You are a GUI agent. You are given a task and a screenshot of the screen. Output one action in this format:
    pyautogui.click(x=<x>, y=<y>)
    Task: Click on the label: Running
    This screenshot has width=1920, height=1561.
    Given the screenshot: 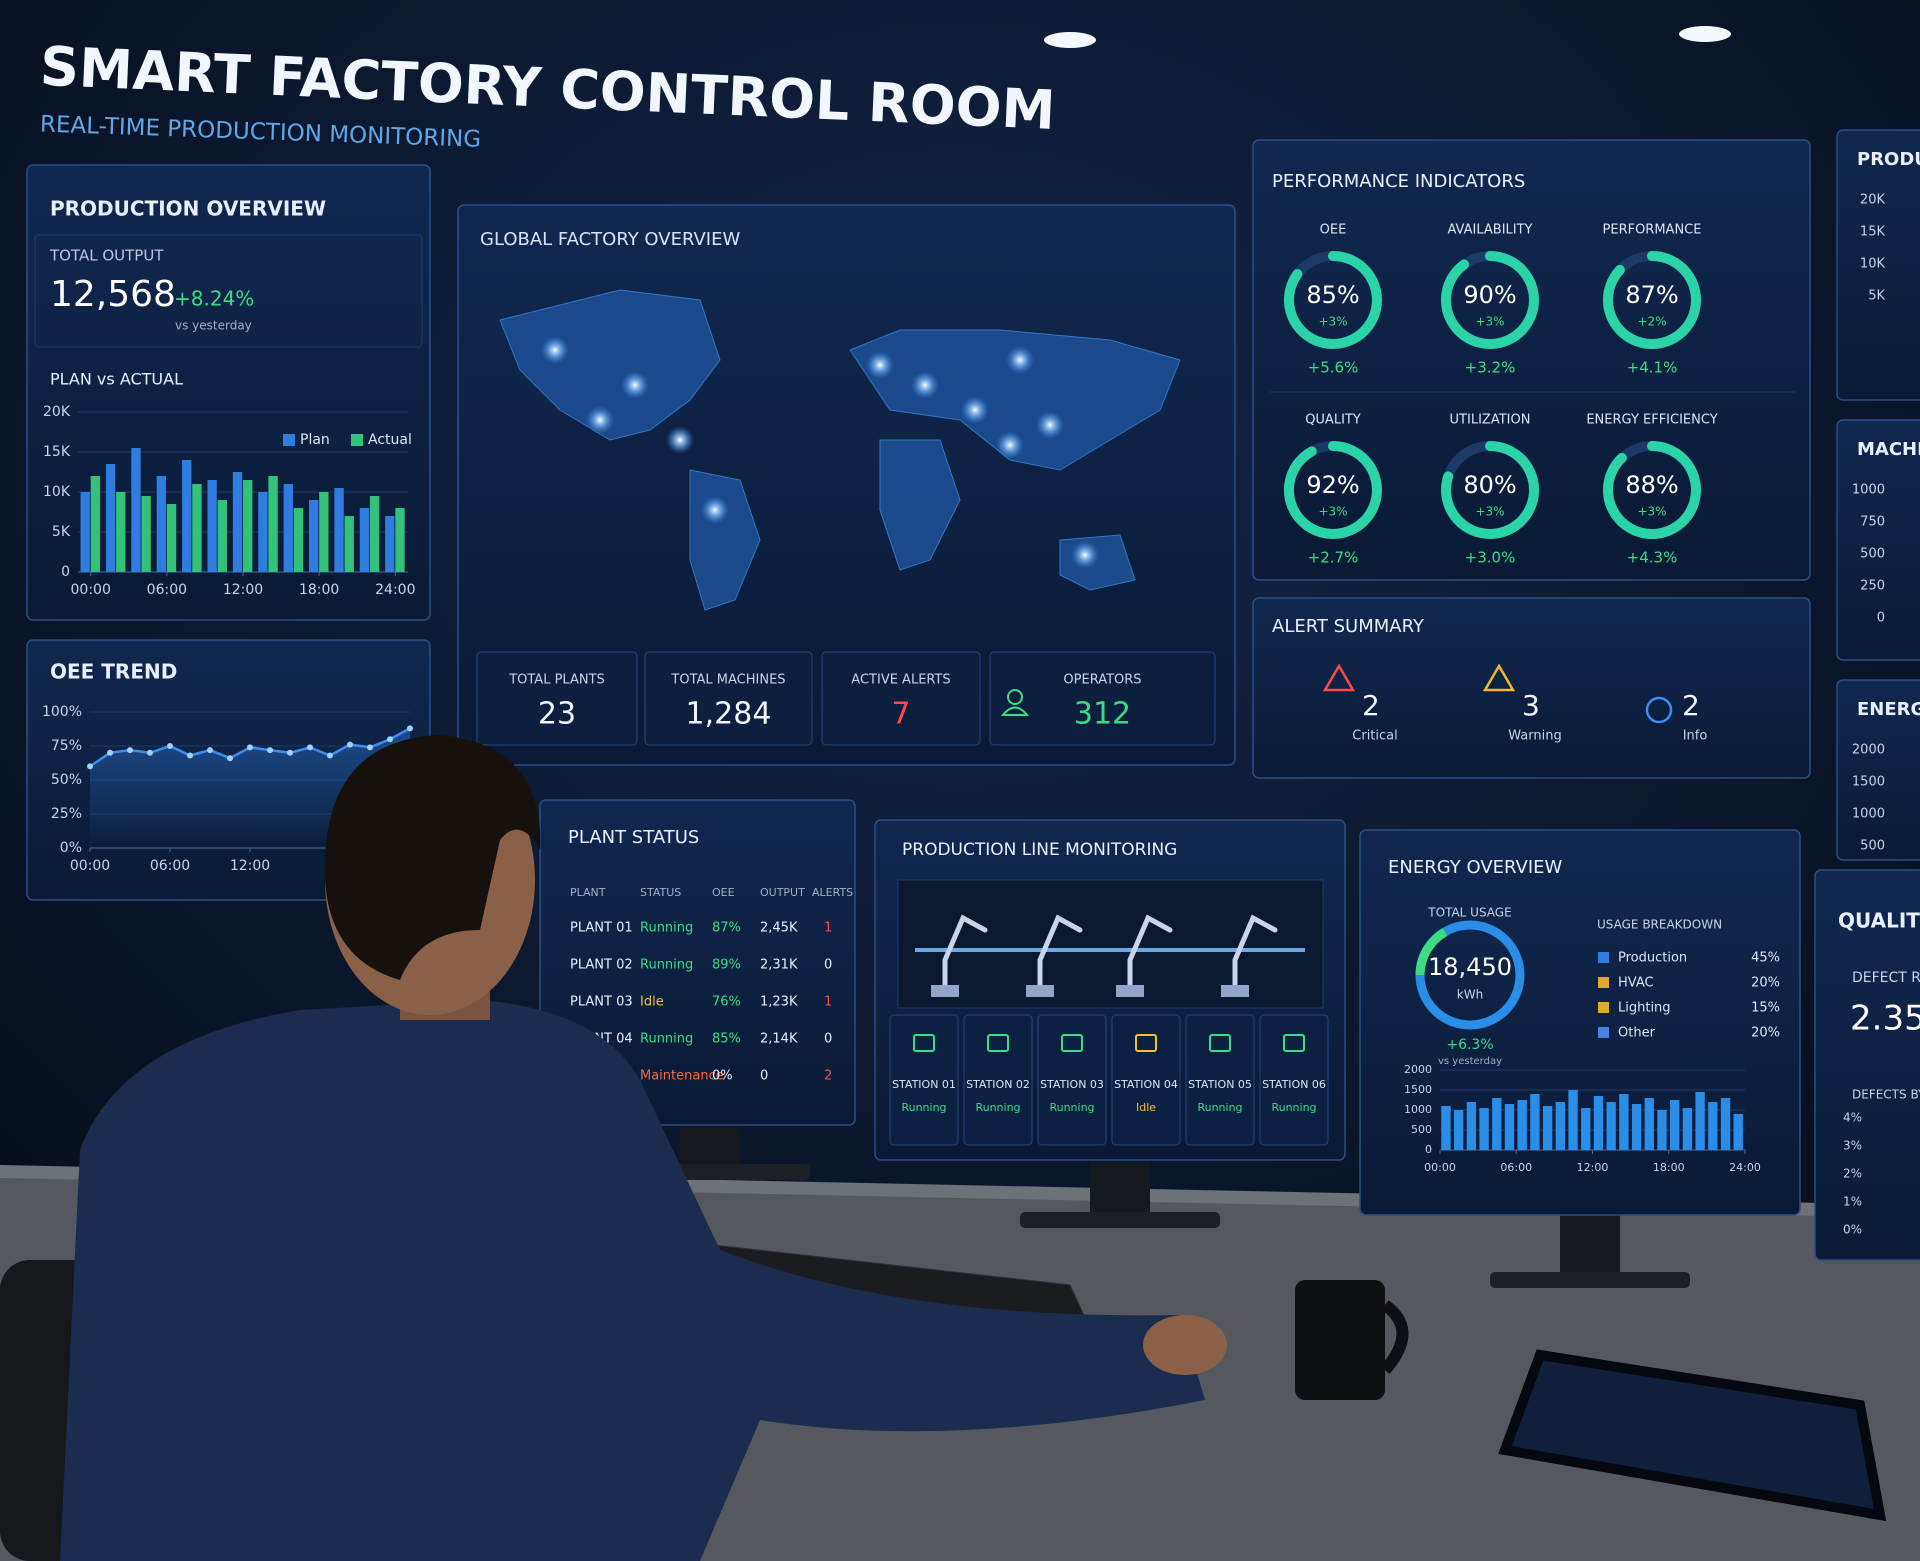 What is the action you would take?
    pyautogui.click(x=666, y=928)
    